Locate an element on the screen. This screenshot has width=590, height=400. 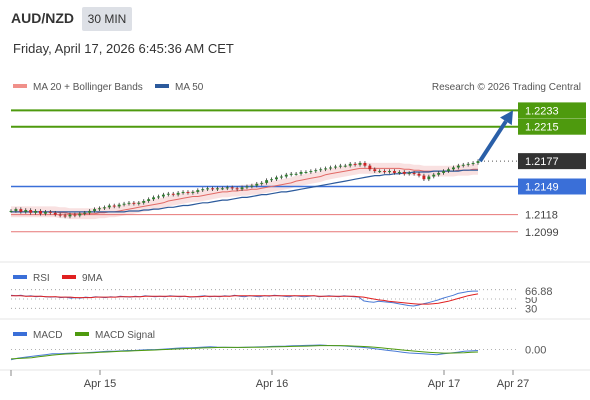
rsi-legend-label: RSI is located at coordinates (41, 278).